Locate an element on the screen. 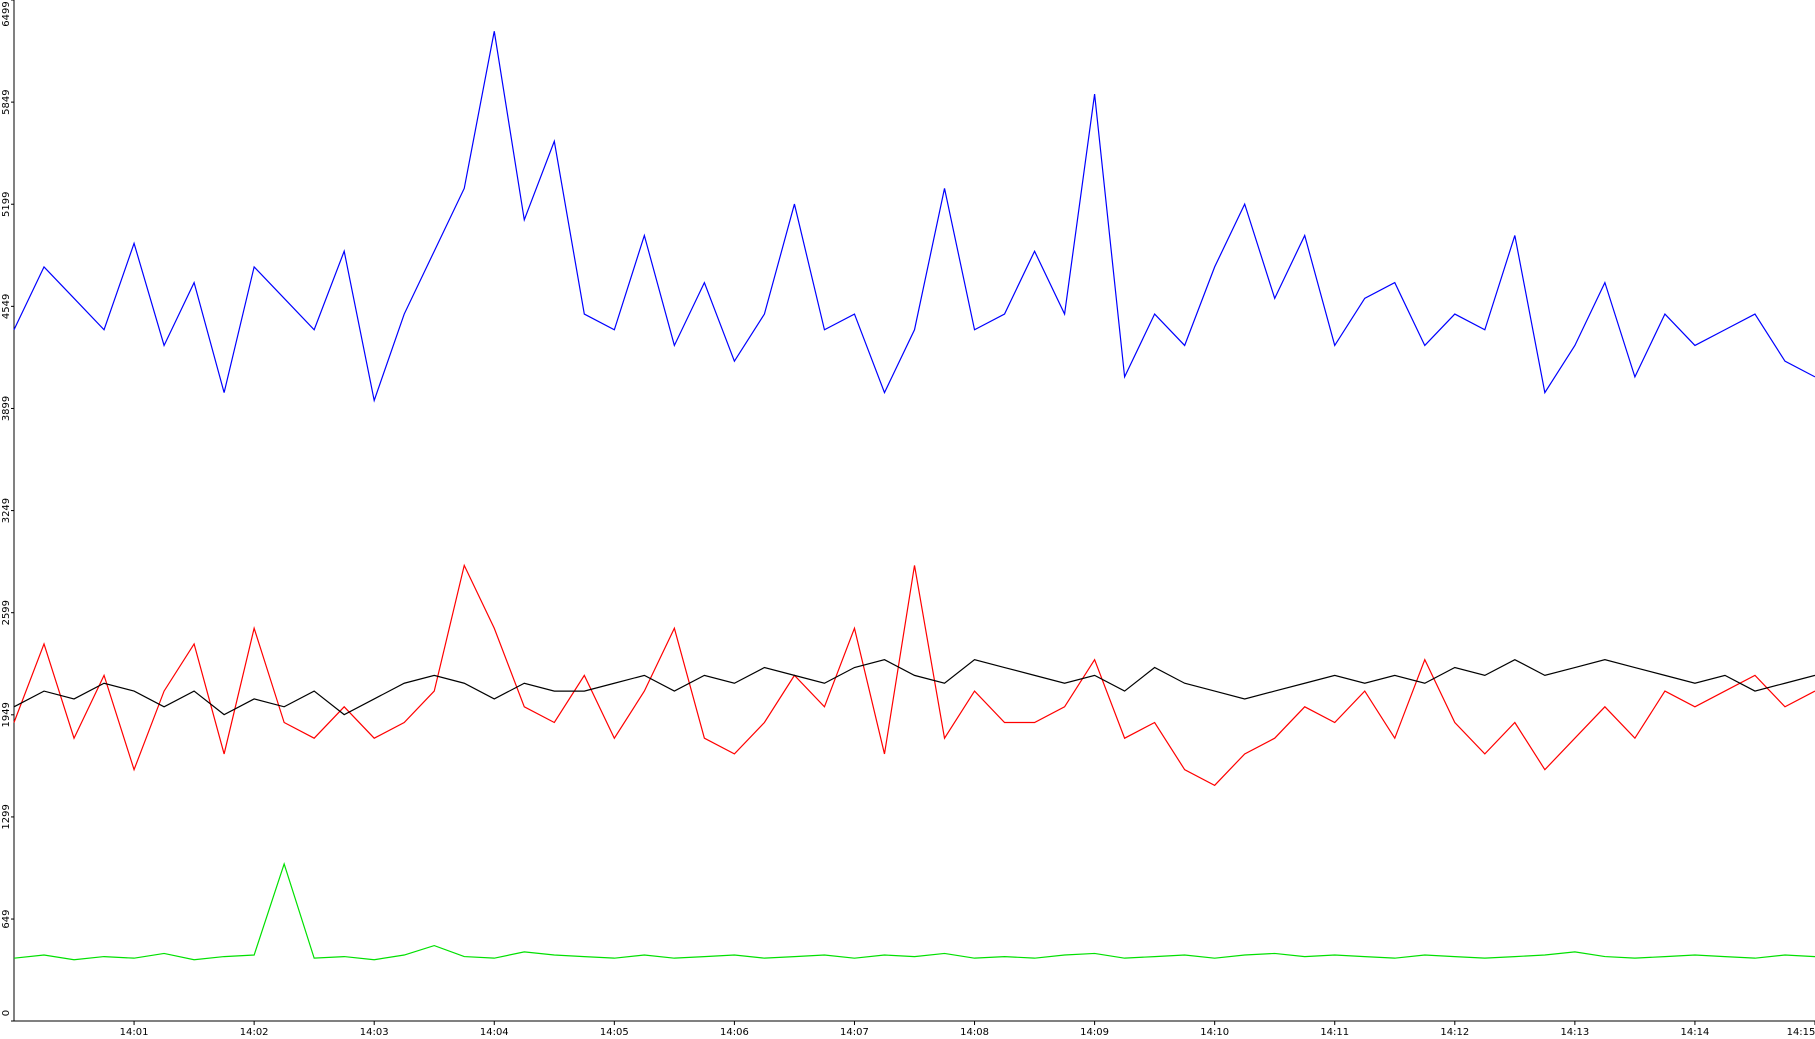 Image resolution: width=1815 pixels, height=1039 pixels. y-tick-label: 5849 is located at coordinates (6, 101).